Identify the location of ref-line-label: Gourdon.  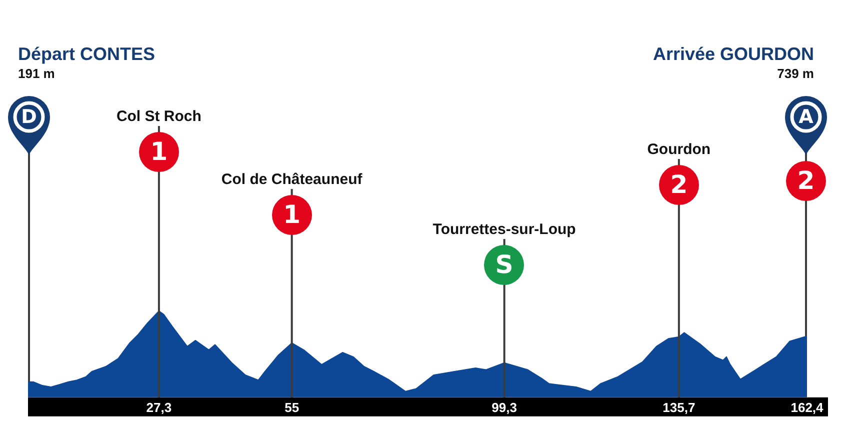
(679, 150).